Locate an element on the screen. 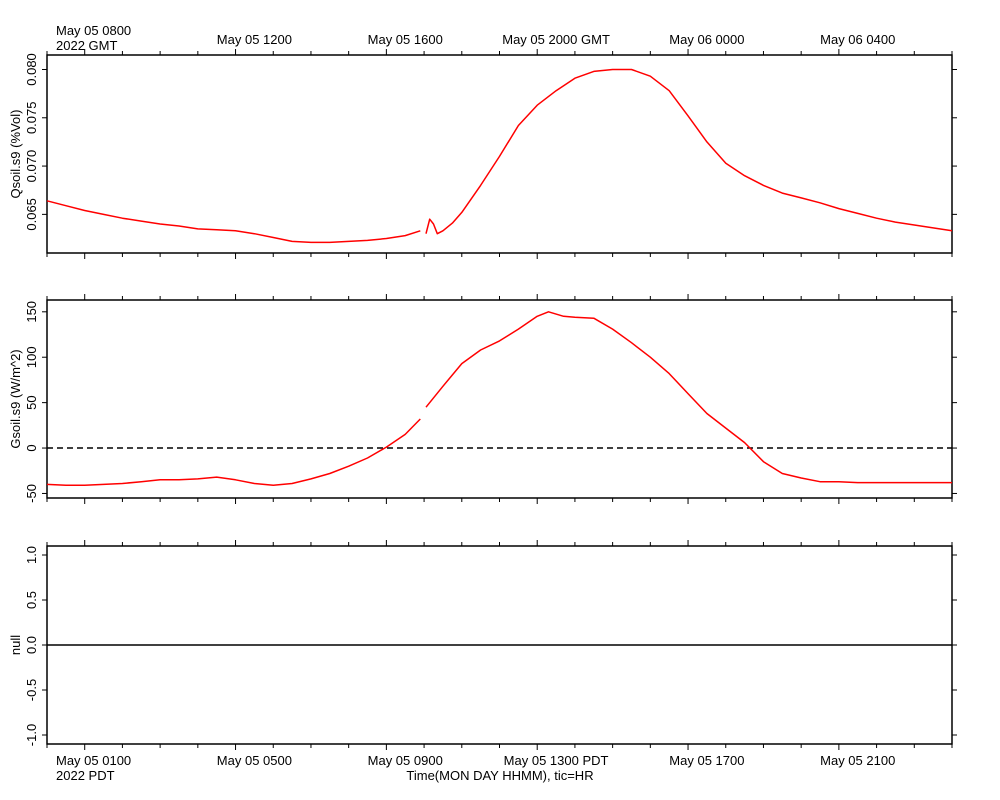 This screenshot has height=800, width=1000. bottom-axis-year-label: 2022 PDT is located at coordinates (85, 775).